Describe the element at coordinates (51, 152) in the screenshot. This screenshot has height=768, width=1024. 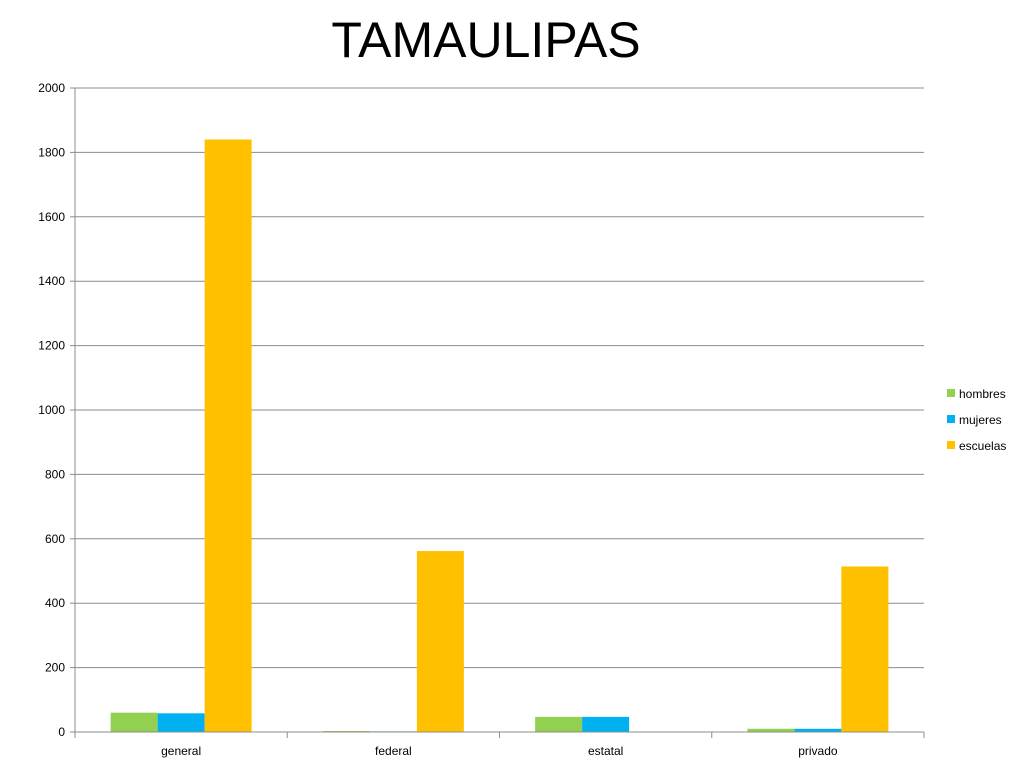
I see `y-tick-label: 1800` at that location.